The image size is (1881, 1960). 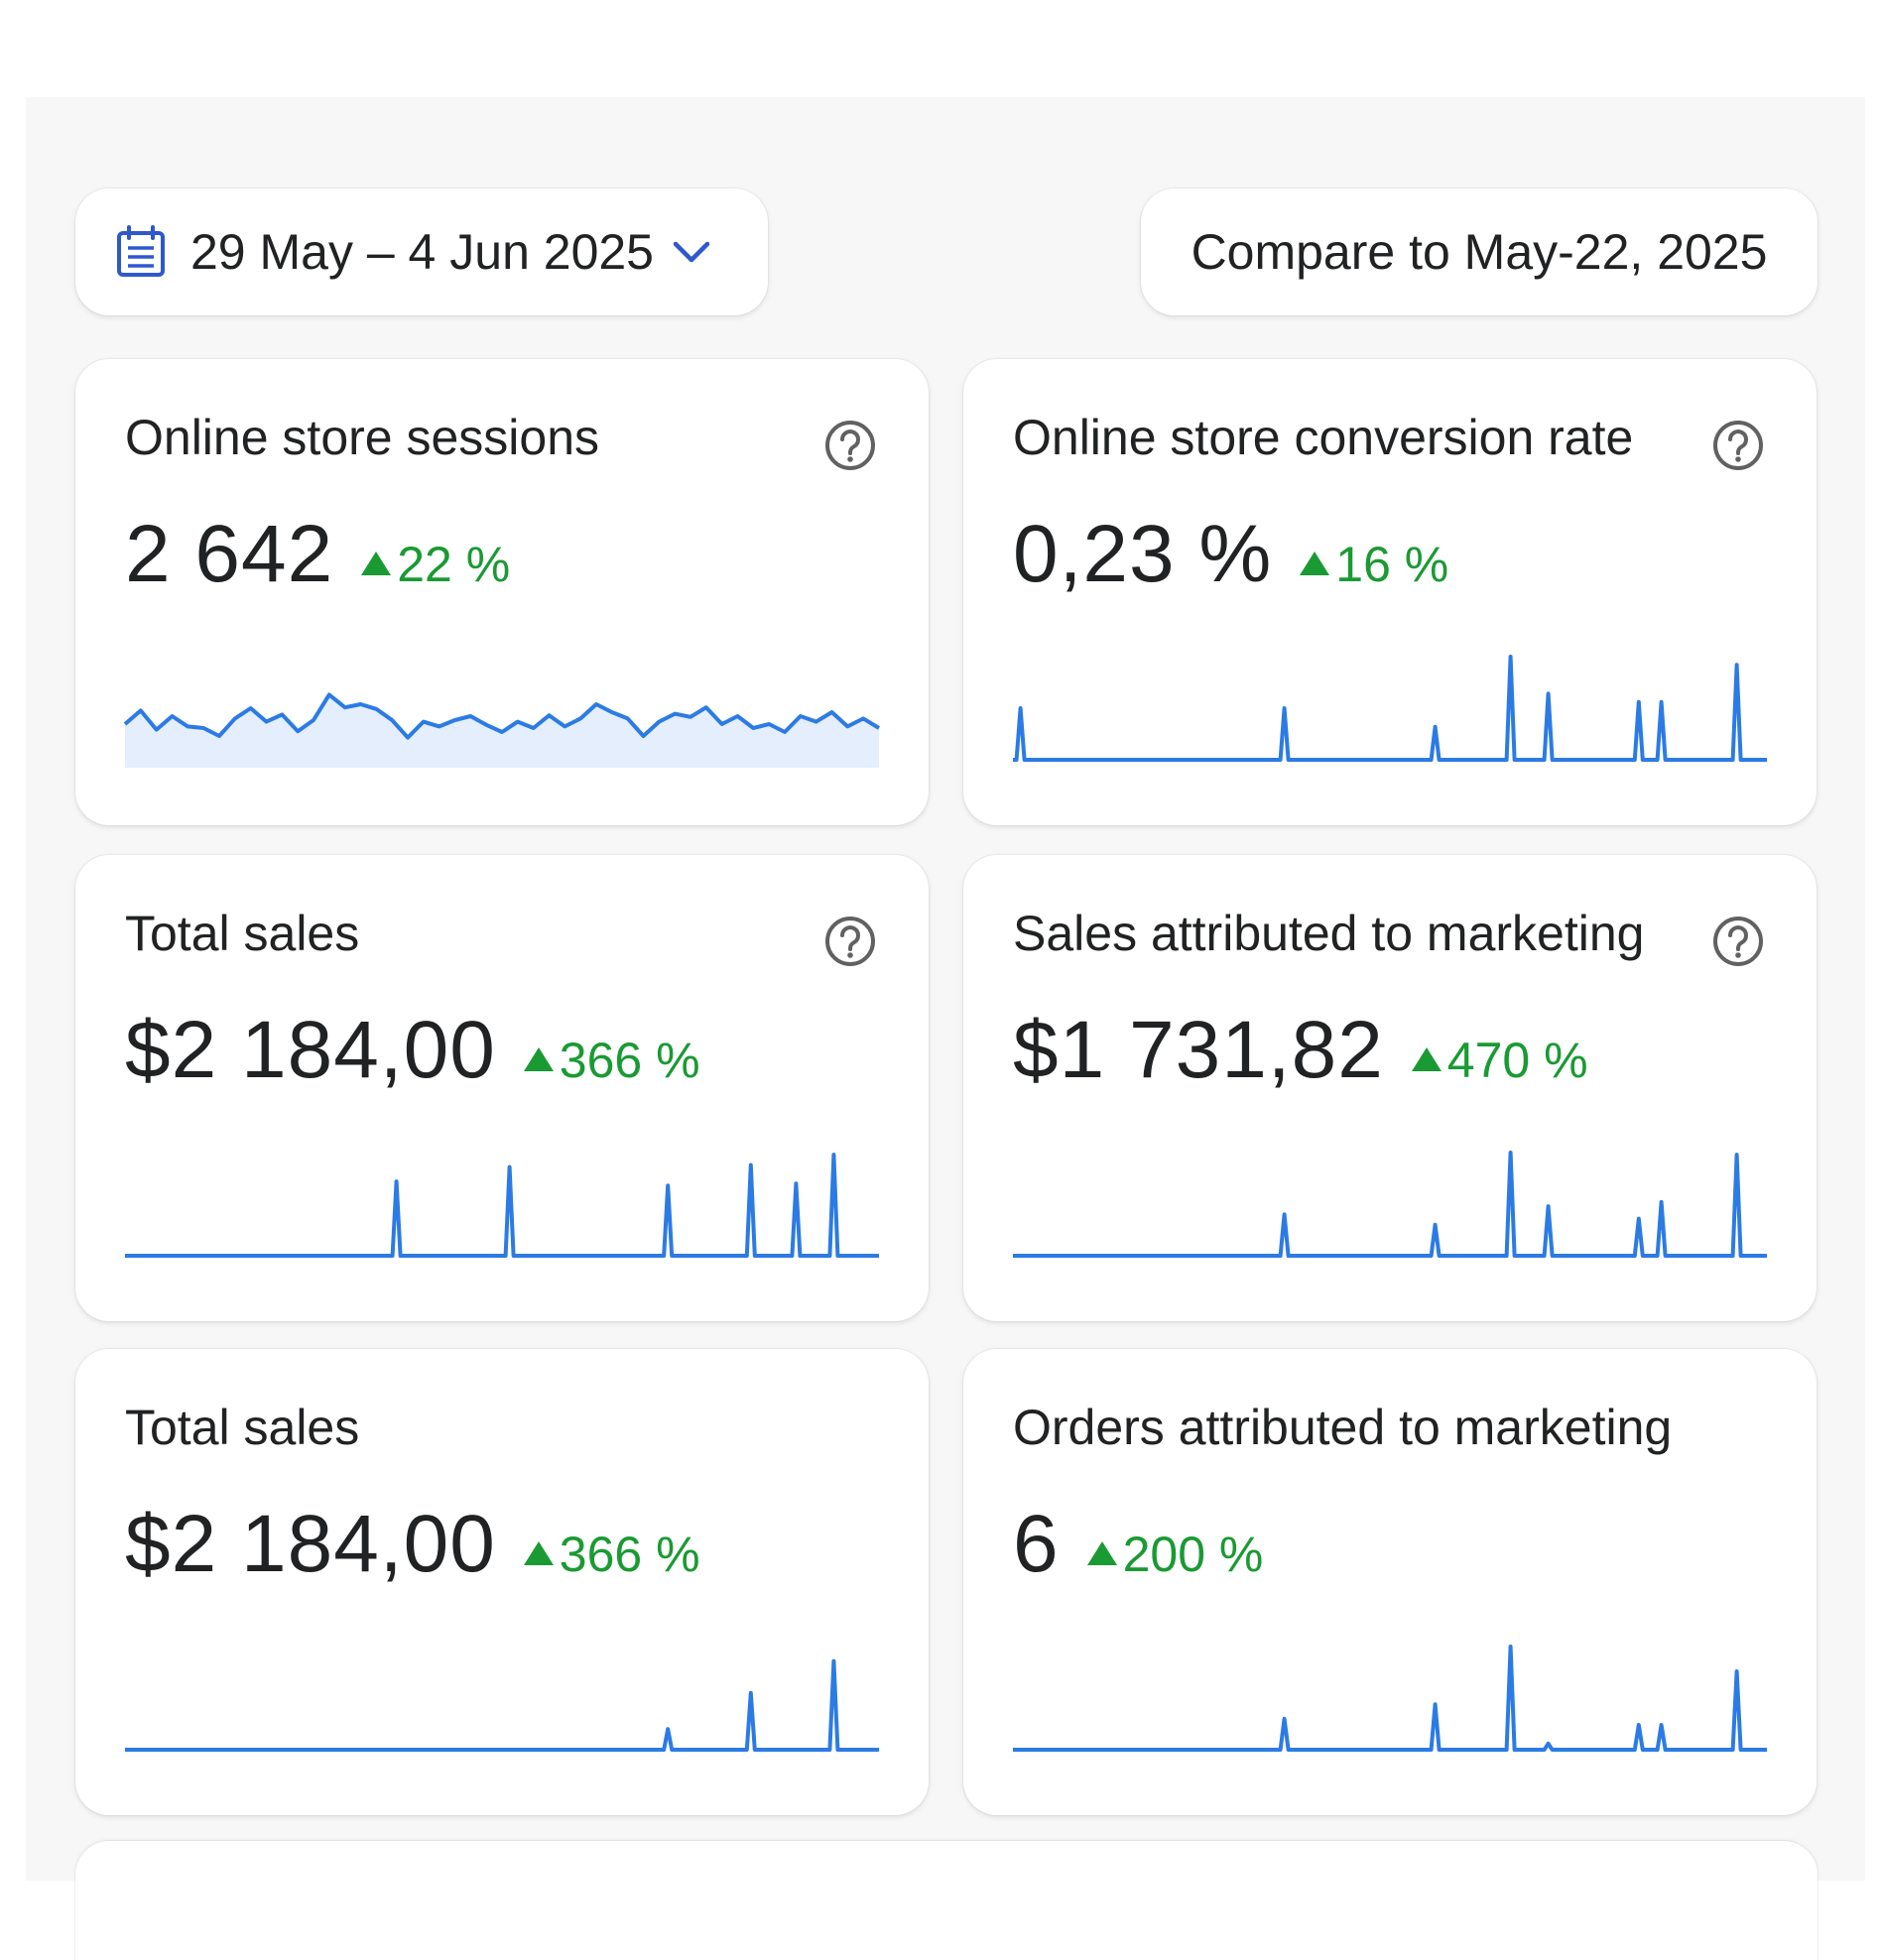 I want to click on online-store-sessions-card: Online store sessions 2 642 22 %, so click(x=502, y=592).